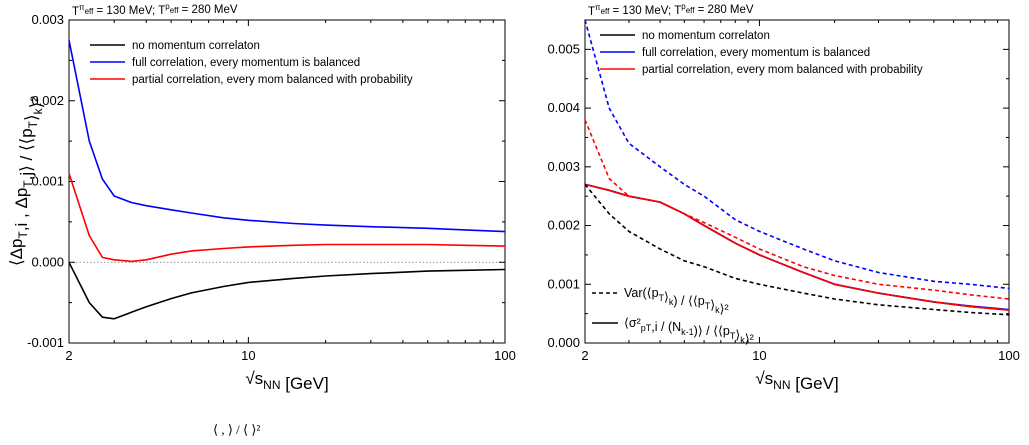 The height and width of the screenshot is (445, 1029). I want to click on caption-fragment: ⟨ , ⟩ / ⟨ ⟩², so click(236, 429).